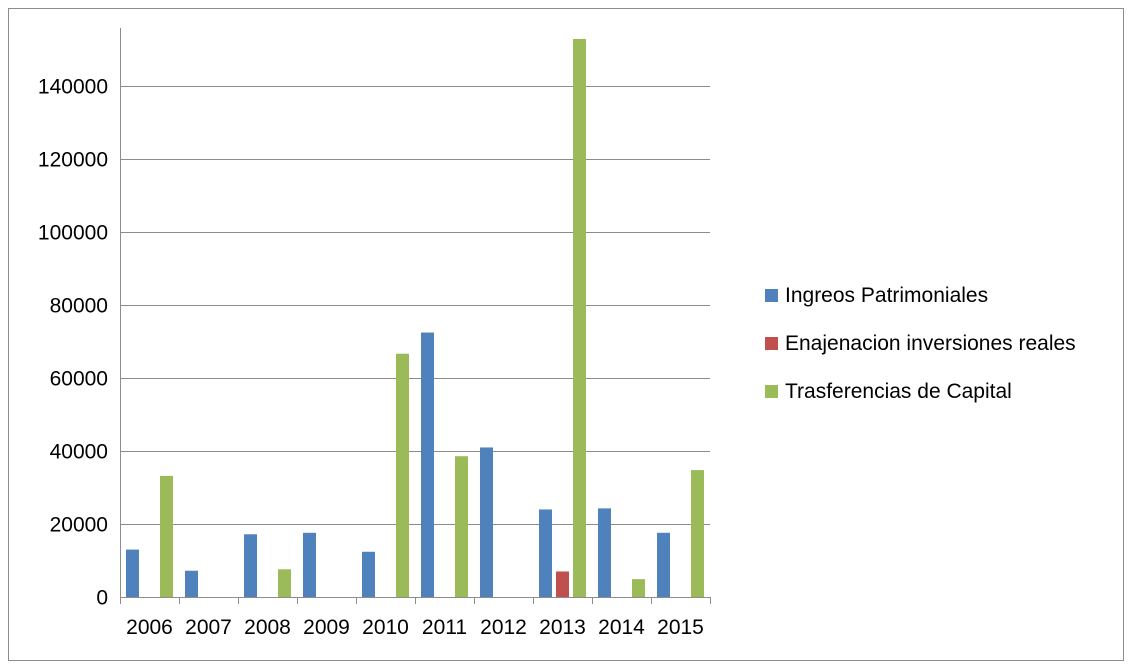  Describe the element at coordinates (930, 343) in the screenshot. I see `legend-label: Enajenacion inversiones reales` at that location.